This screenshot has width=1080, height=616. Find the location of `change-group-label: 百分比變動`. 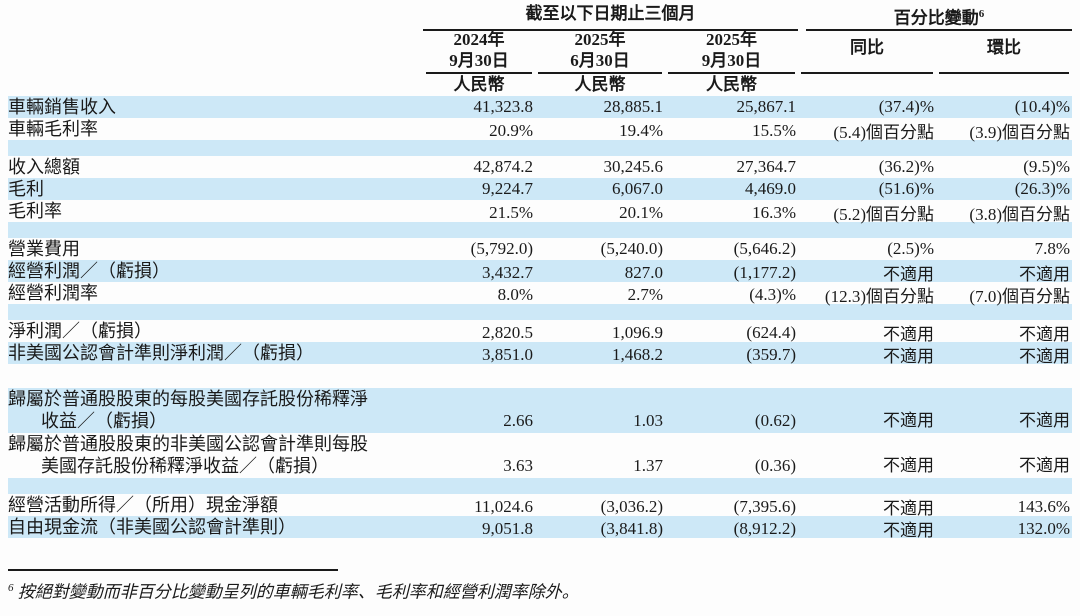

change-group-label: 百分比變動 is located at coordinates (936, 18).